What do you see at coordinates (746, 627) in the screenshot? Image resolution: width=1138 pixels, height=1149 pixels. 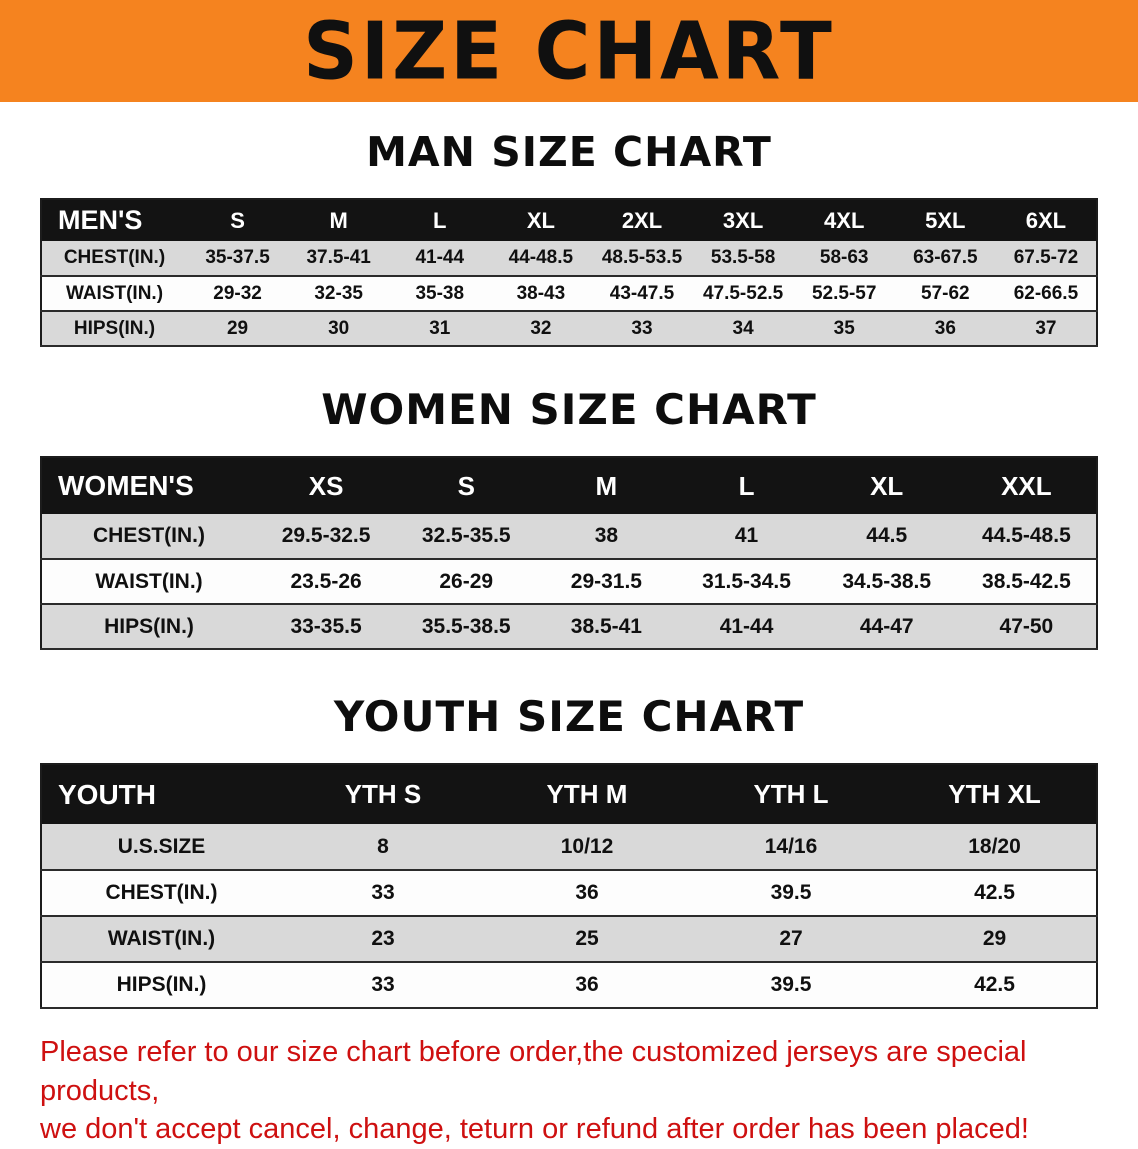 I see `measurement-value: 41-44` at bounding box center [746, 627].